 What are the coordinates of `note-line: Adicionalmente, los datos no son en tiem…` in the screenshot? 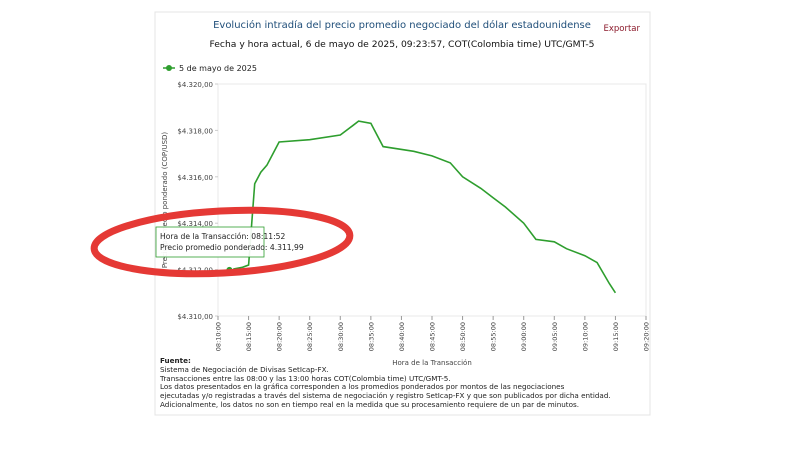 It's located at (370, 404).